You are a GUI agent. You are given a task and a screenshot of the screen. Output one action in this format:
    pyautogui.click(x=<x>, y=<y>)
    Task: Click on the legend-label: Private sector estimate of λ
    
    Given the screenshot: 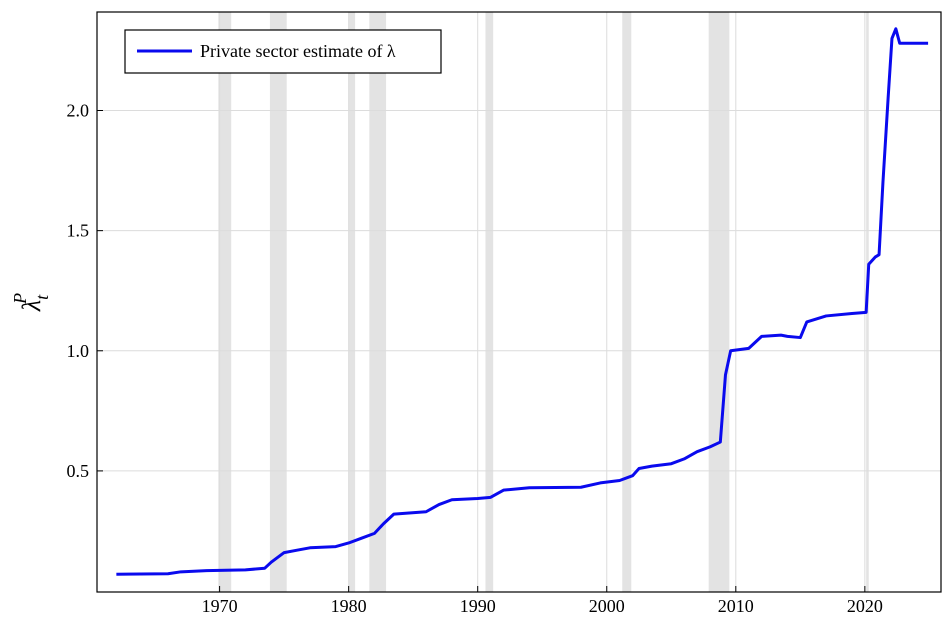 What is the action you would take?
    pyautogui.click(x=298, y=51)
    